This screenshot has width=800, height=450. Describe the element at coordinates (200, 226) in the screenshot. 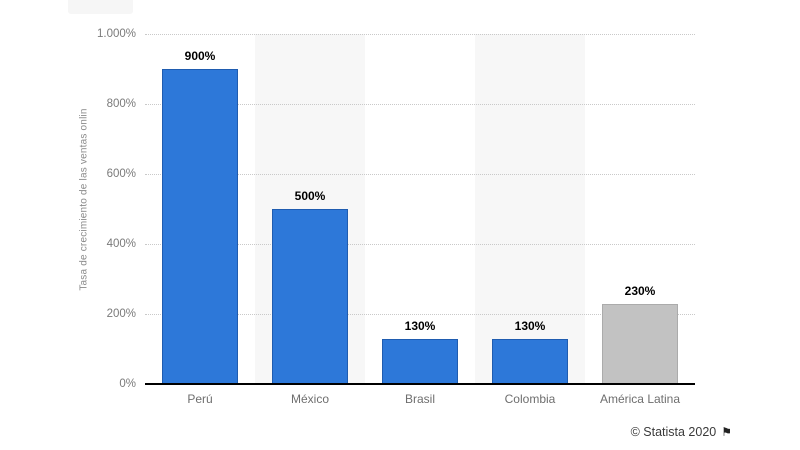

I see `bar-perú` at that location.